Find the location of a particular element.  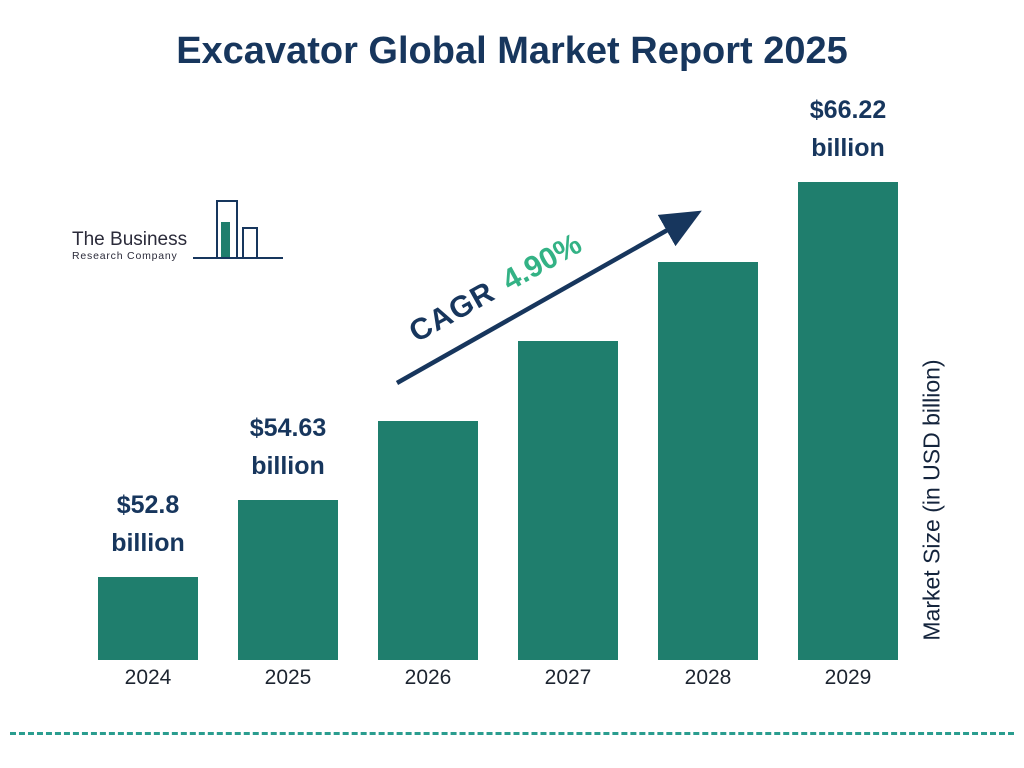

x-label-2026: 2026 is located at coordinates (428, 677).